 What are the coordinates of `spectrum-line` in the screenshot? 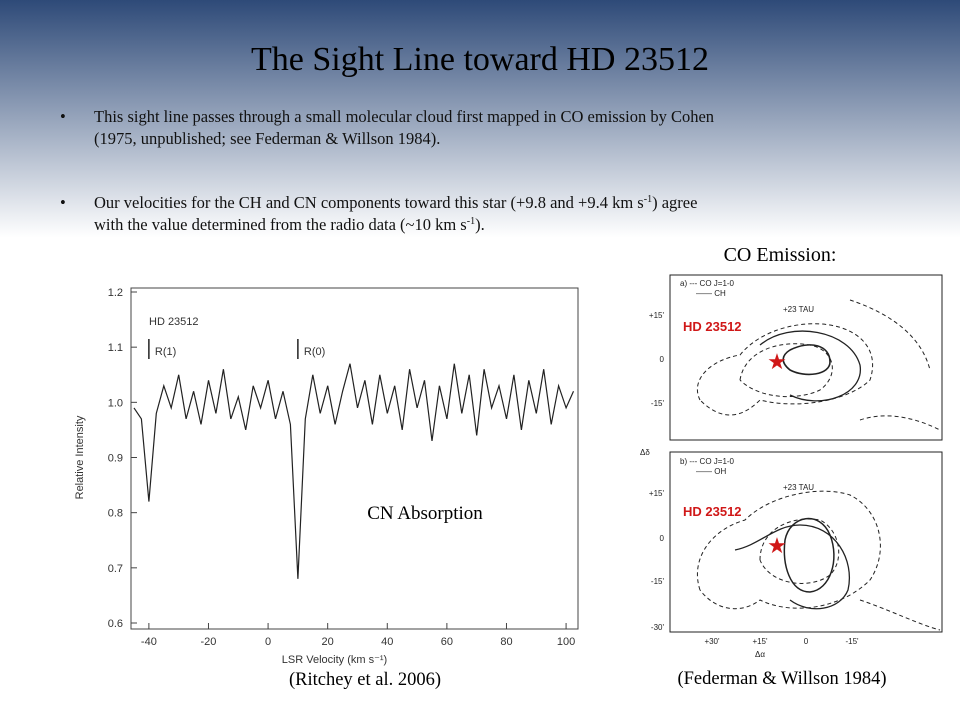 It's located at (354, 471).